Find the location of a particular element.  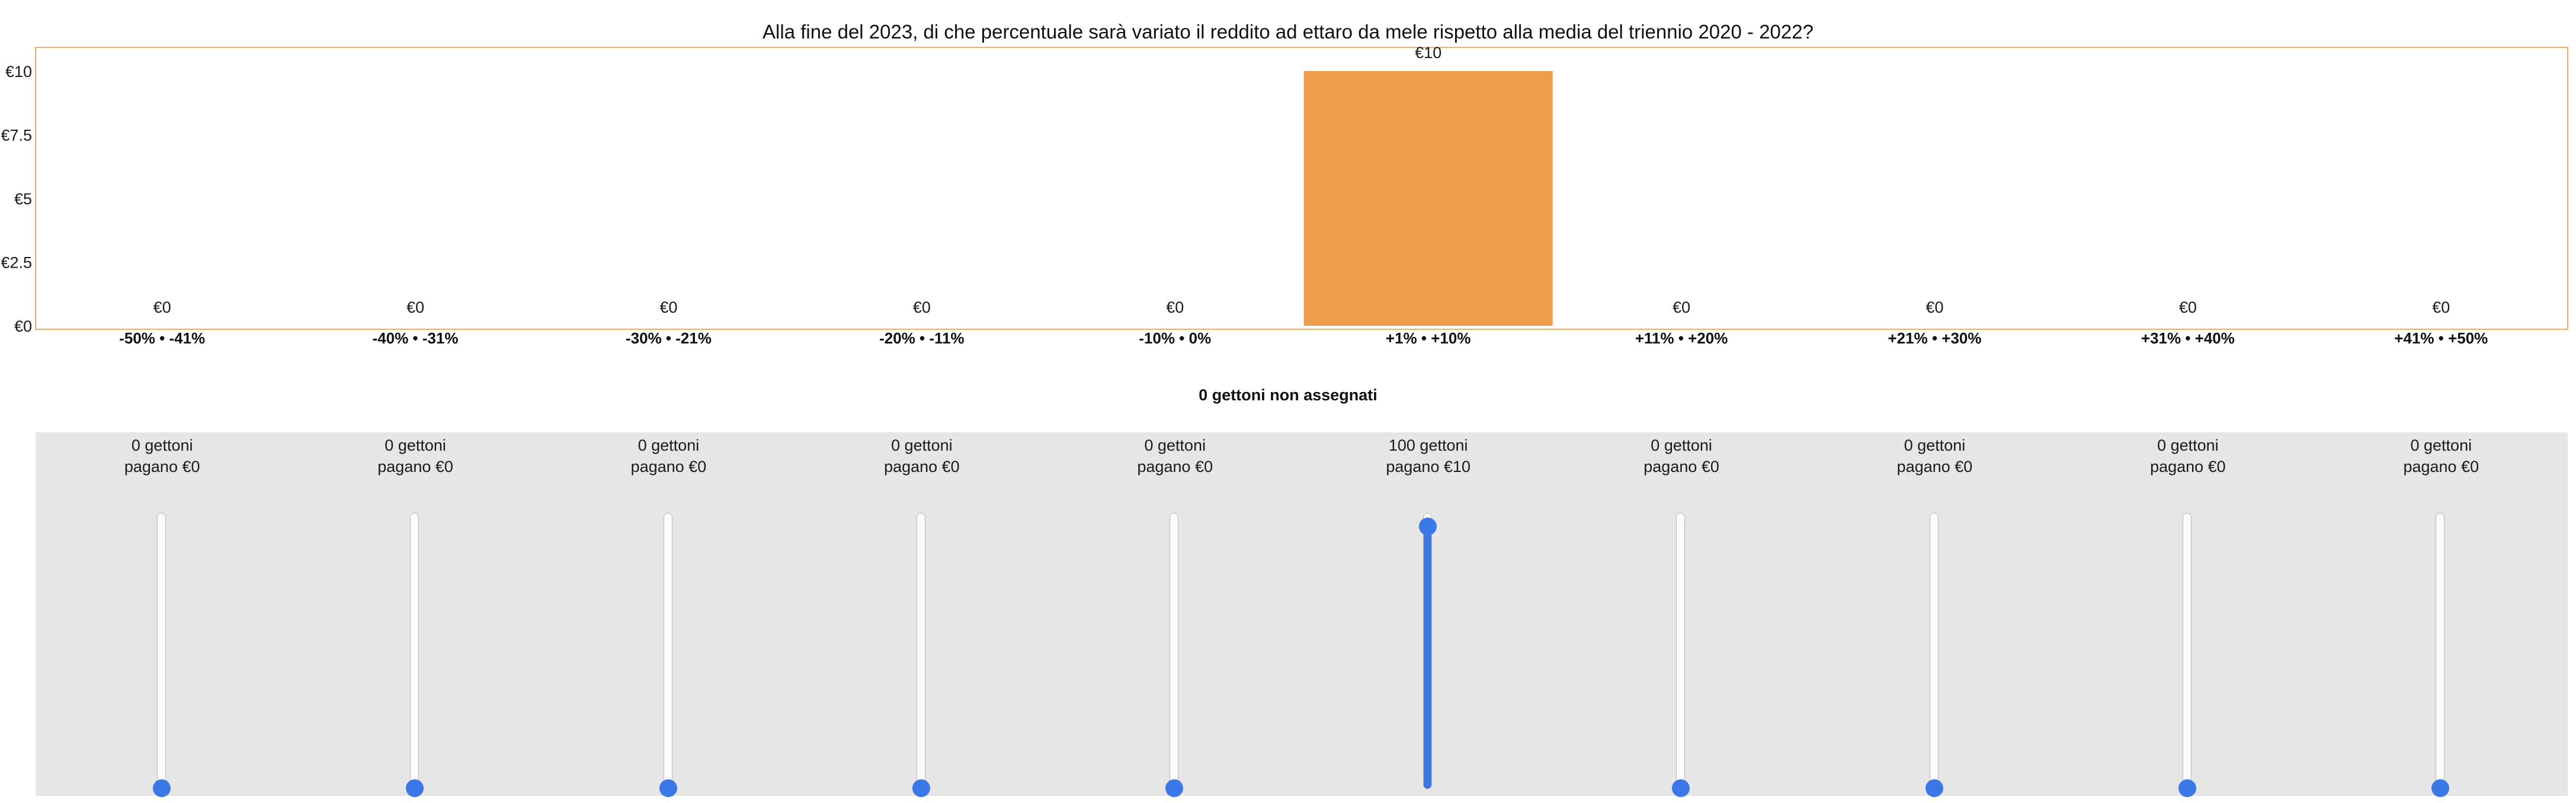

x-tick-label: -30% • -21% is located at coordinates (669, 338).